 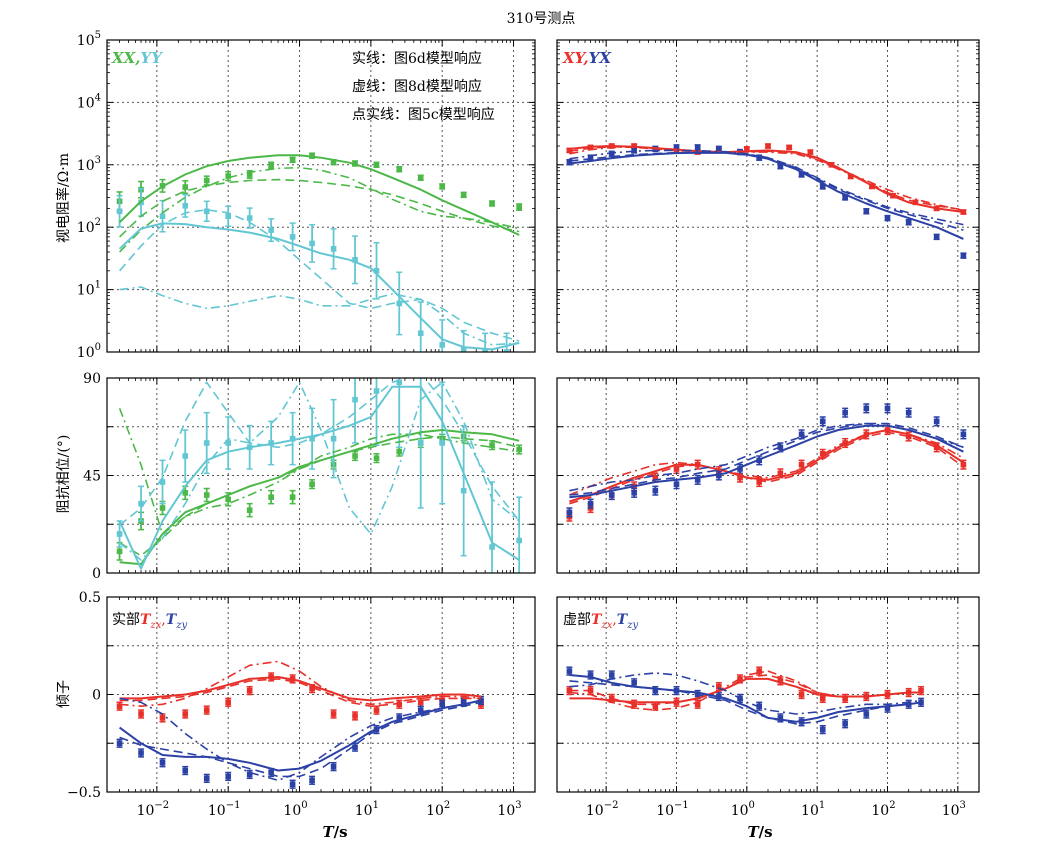 I want to click on x-tick-label: 10⁻¹, so click(x=672, y=809).